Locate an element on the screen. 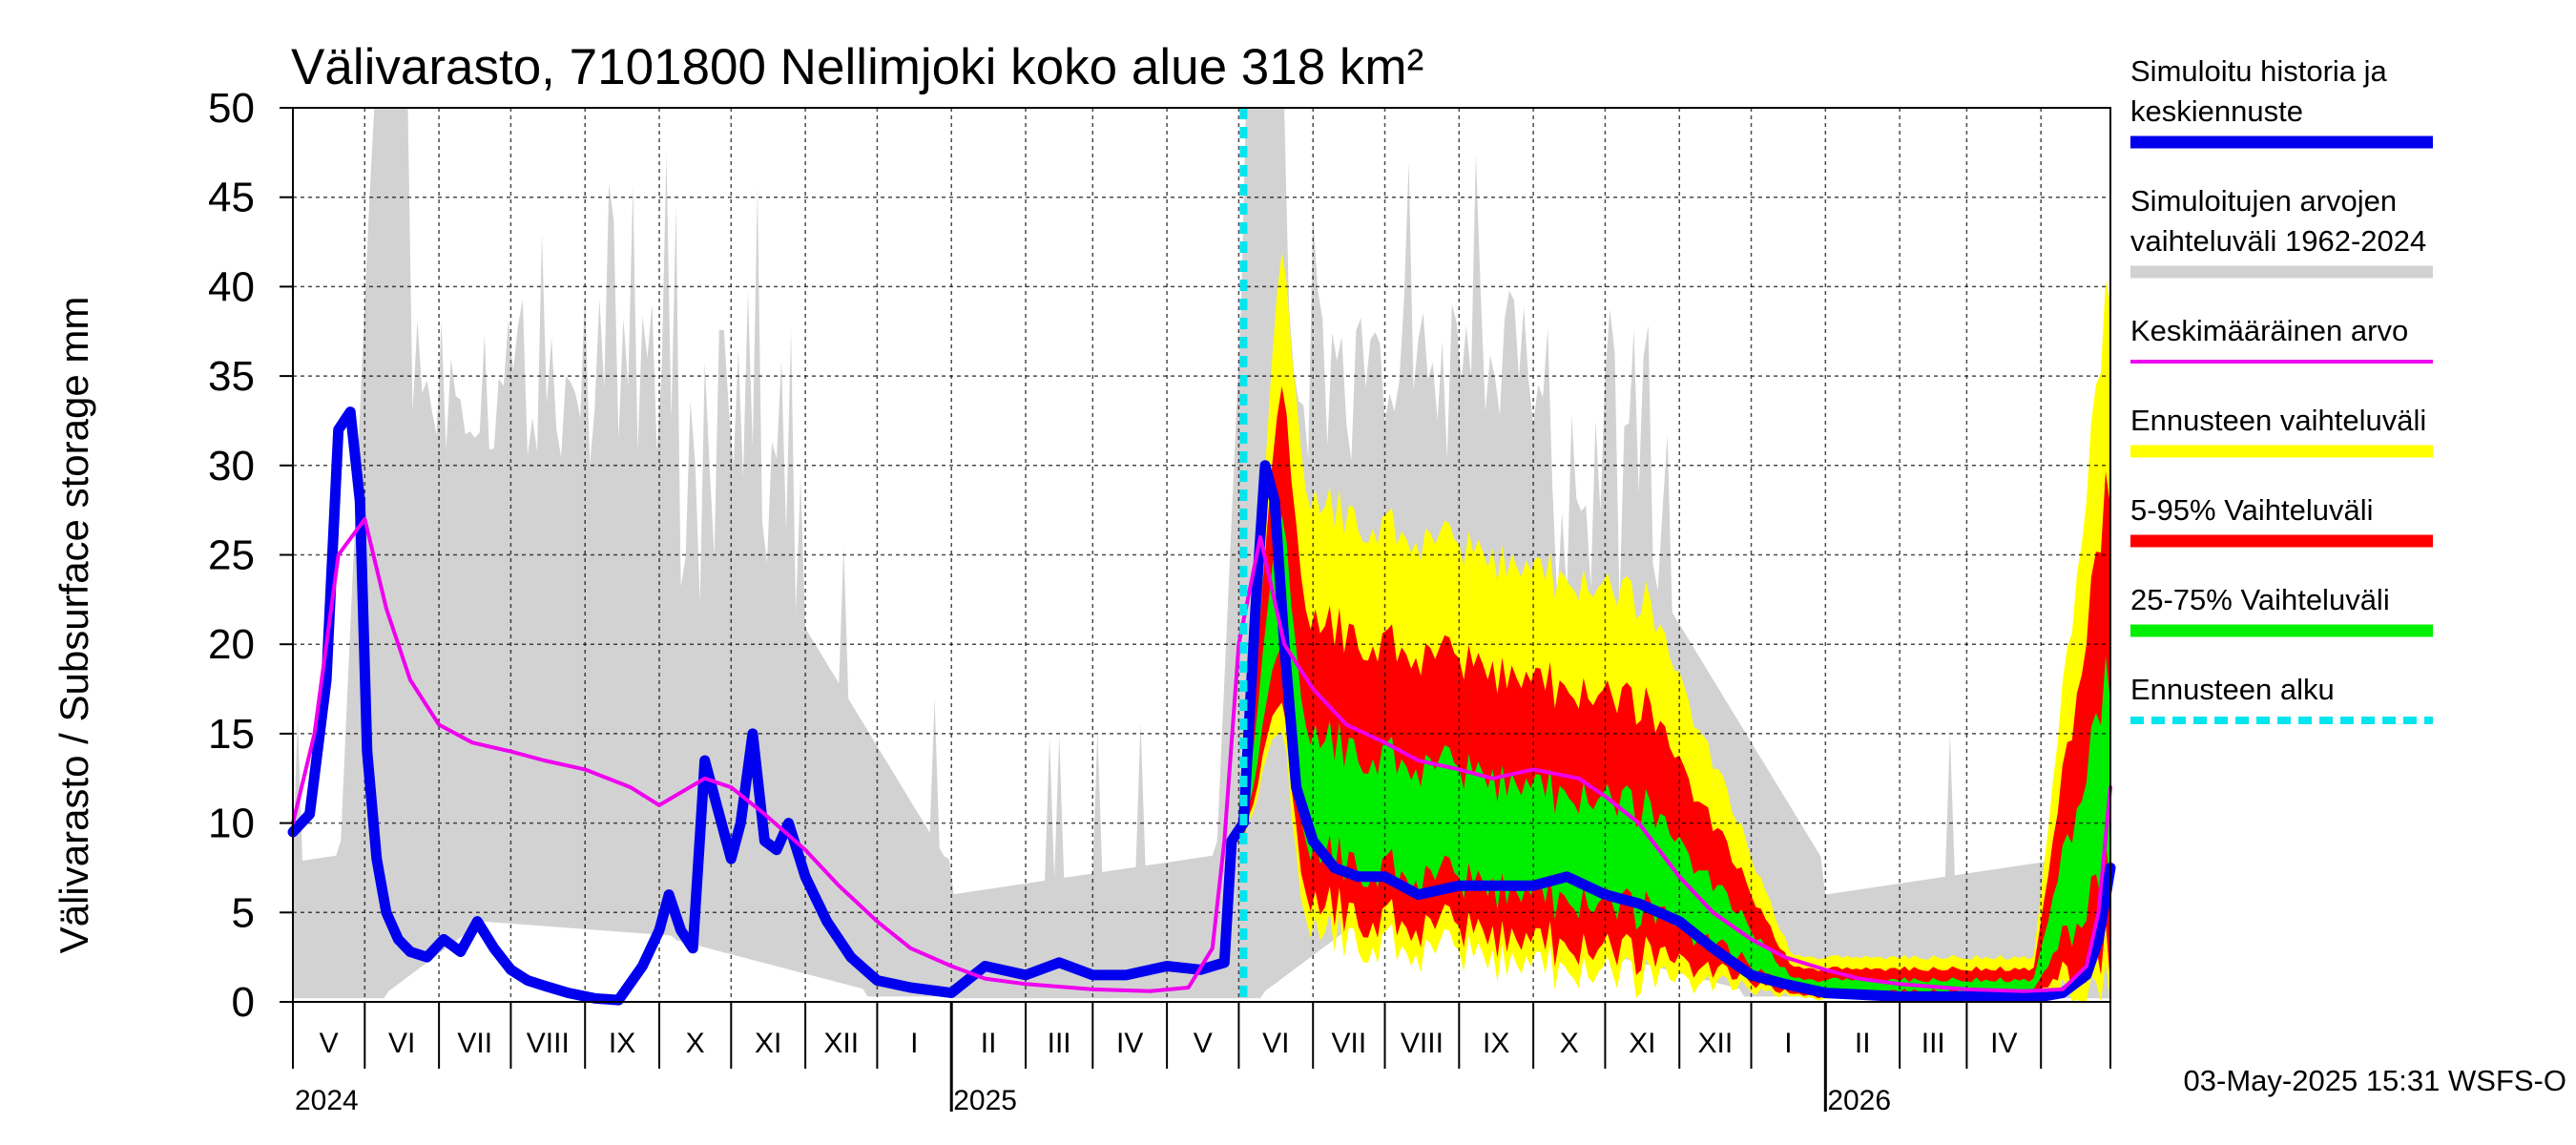 The image size is (2576, 1145). y-axis-label: Välivarasto / Subsurface storage mm is located at coordinates (74, 626).